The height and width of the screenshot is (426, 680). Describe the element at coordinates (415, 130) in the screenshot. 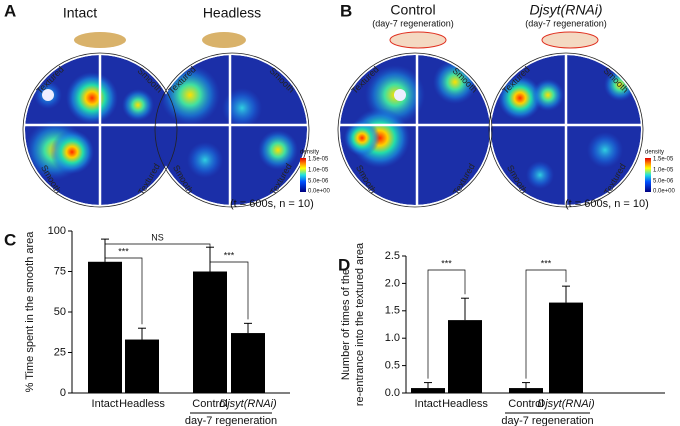

I see `heatmap` at that location.